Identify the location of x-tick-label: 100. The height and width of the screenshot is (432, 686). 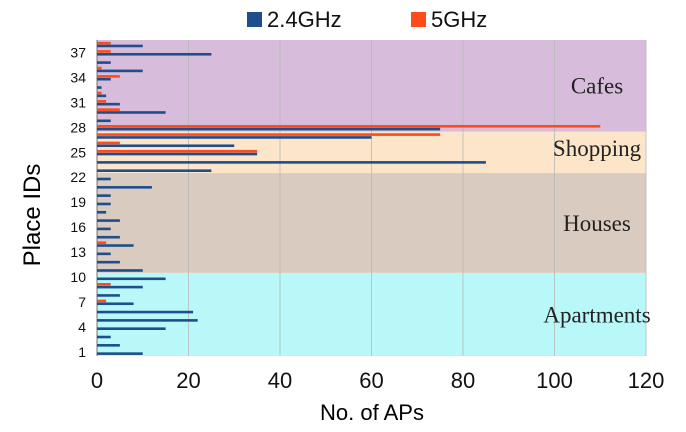
(554, 380).